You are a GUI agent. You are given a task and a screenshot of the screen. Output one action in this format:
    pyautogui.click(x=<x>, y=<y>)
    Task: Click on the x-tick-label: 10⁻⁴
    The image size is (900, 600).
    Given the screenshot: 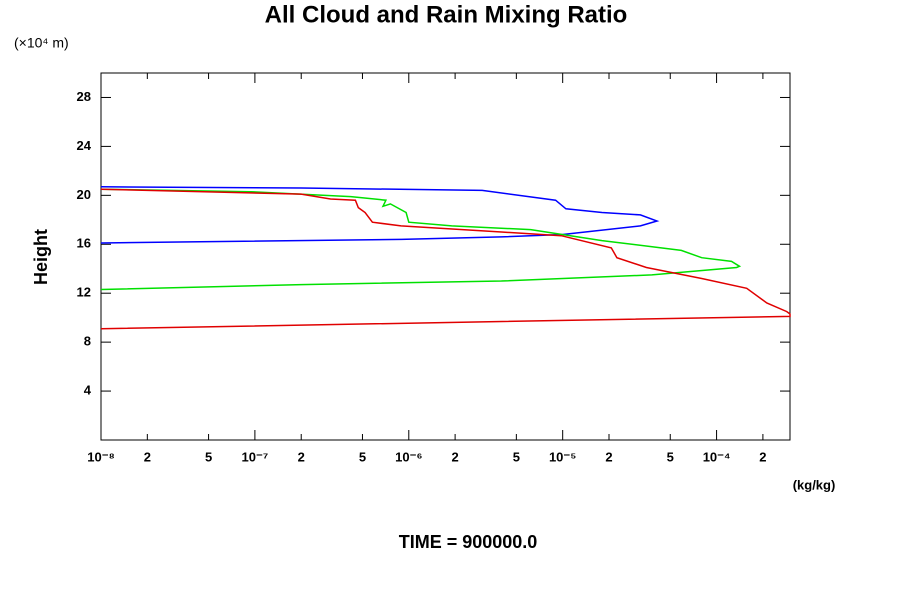 What is the action you would take?
    pyautogui.click(x=717, y=456)
    